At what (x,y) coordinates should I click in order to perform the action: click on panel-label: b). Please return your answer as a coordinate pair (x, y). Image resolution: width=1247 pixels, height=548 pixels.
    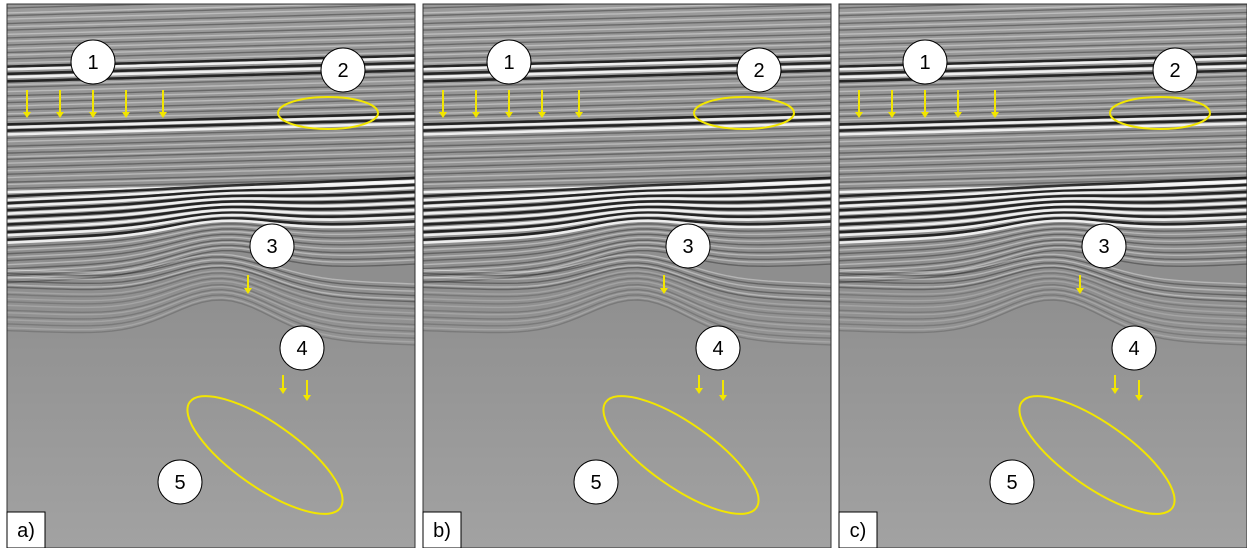
    Looking at the image, I should click on (442, 531).